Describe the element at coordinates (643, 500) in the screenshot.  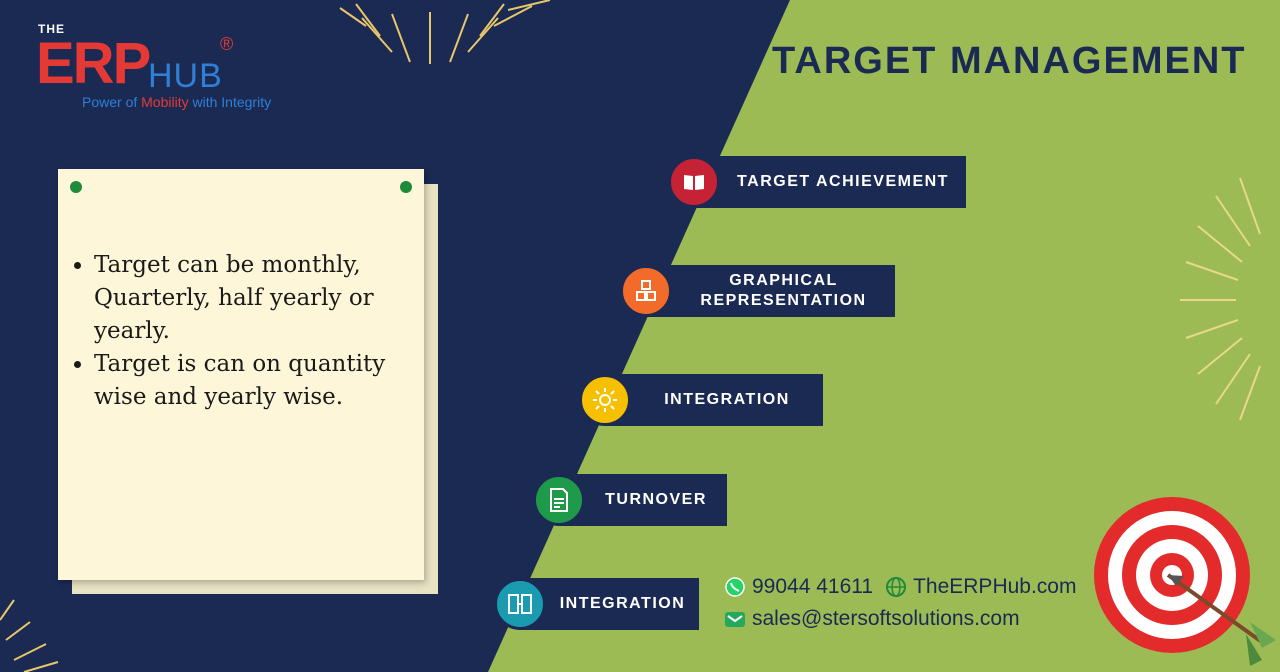
I see `step-label: TURNOVER` at that location.